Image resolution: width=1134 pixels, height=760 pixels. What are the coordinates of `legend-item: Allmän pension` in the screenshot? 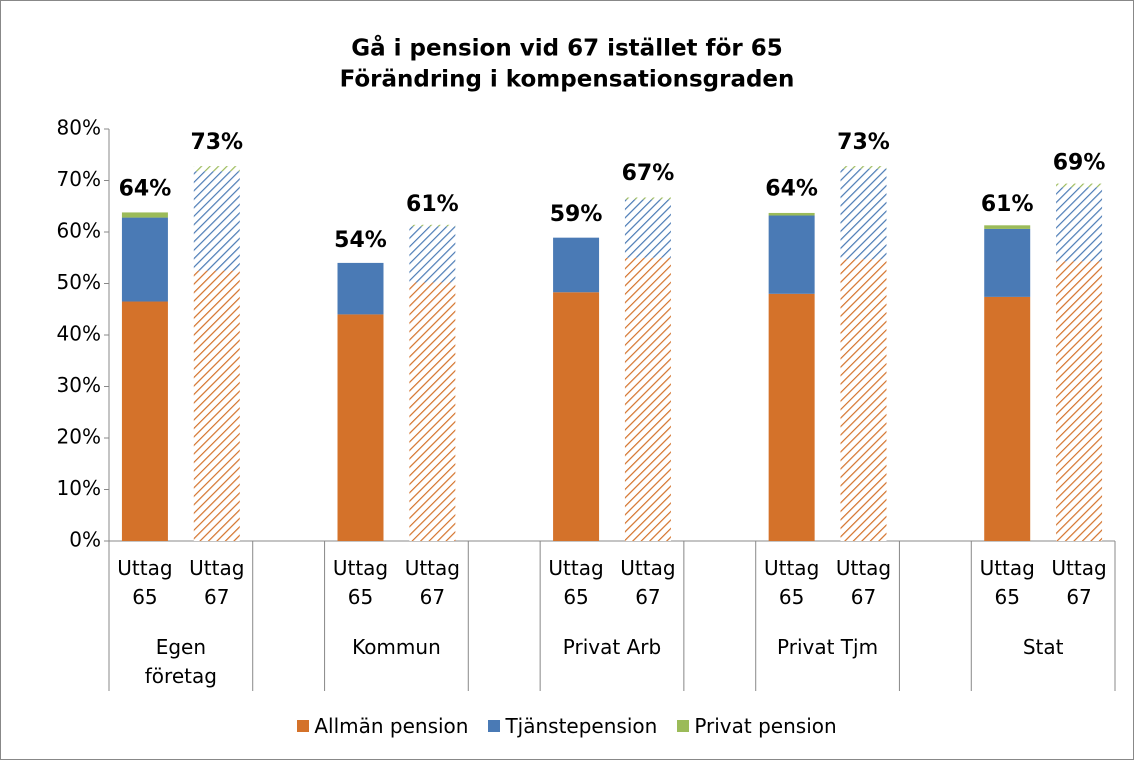 It's located at (382, 726).